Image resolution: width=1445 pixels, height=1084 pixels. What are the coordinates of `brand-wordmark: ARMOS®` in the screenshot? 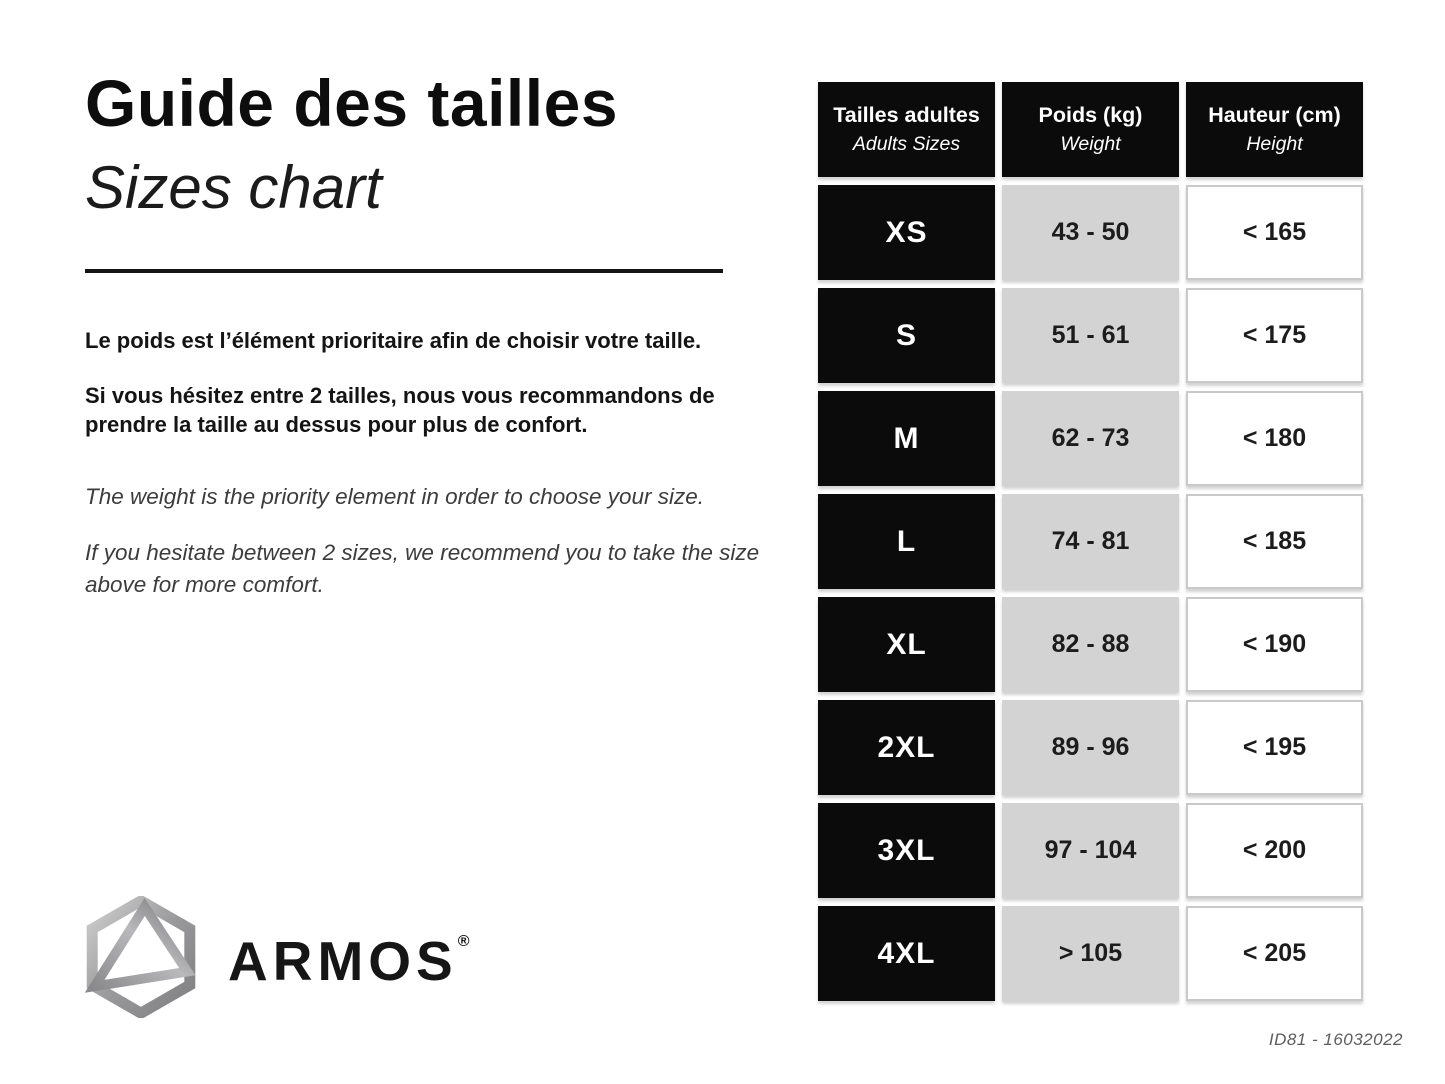 It's located at (349, 960).